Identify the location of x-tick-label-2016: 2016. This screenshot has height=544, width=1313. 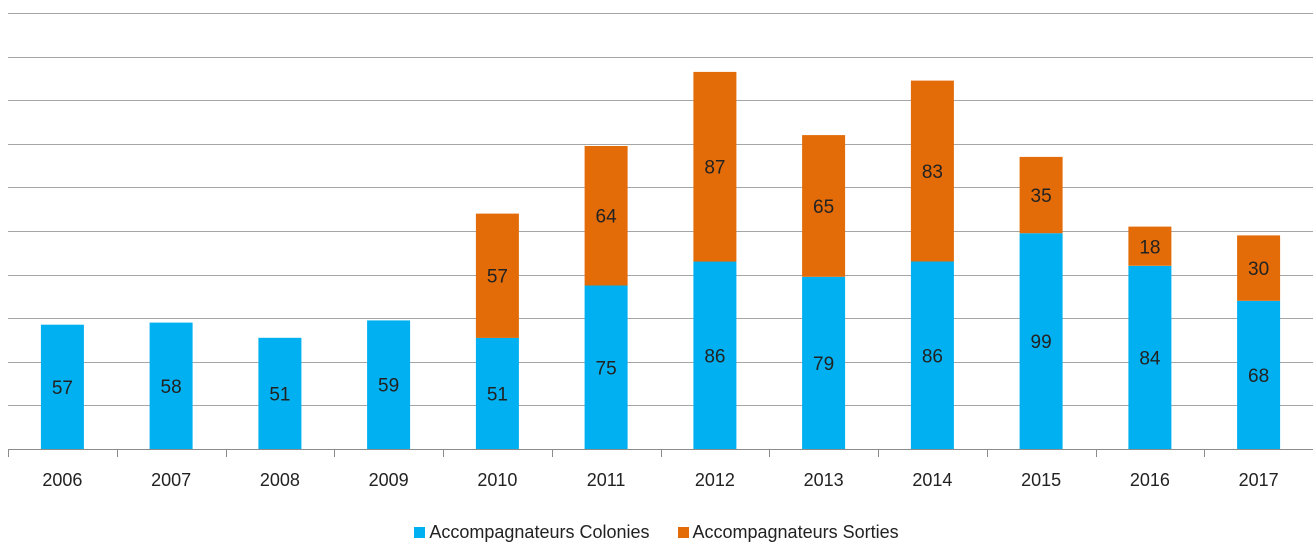
(1150, 480).